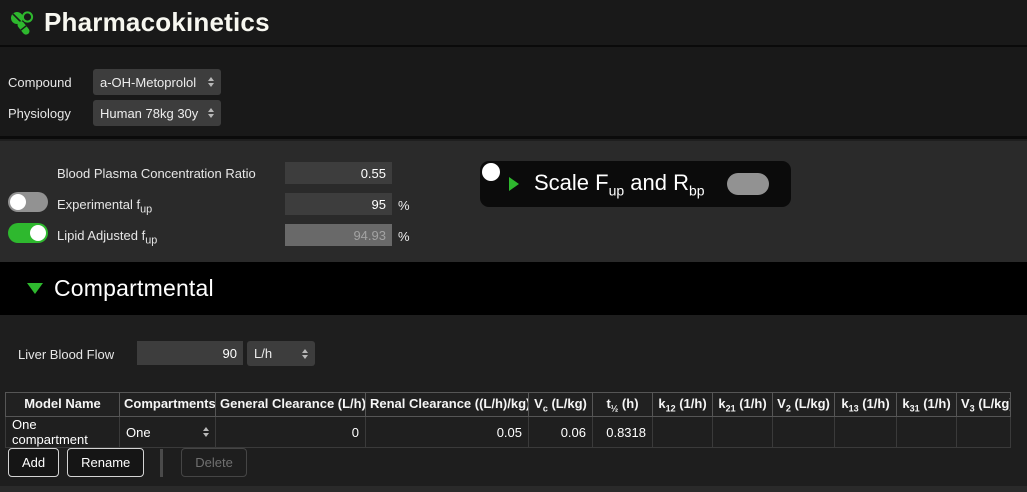 Image resolution: width=1027 pixels, height=492 pixels. Describe the element at coordinates (156, 173) in the screenshot. I see `bpcr-label: Blood Plasma Concentration Ratio` at that location.